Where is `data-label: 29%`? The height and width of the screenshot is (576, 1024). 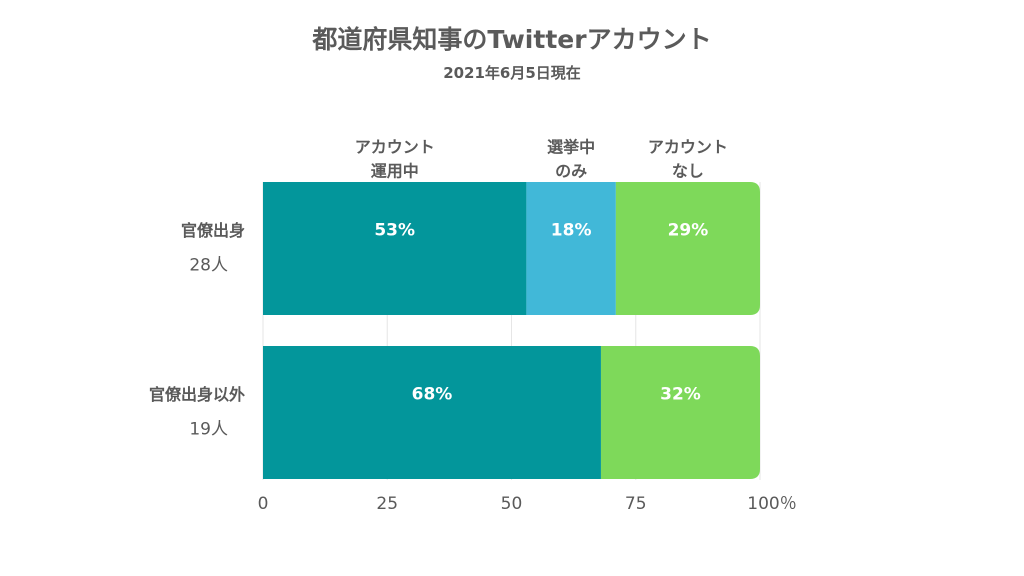
data-label: 29% is located at coordinates (688, 231).